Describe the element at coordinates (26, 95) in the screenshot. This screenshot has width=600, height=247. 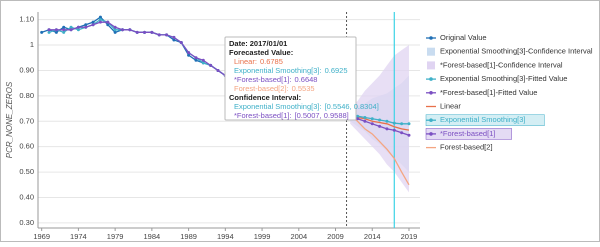
I see `y-tick-label: 0.80` at that location.